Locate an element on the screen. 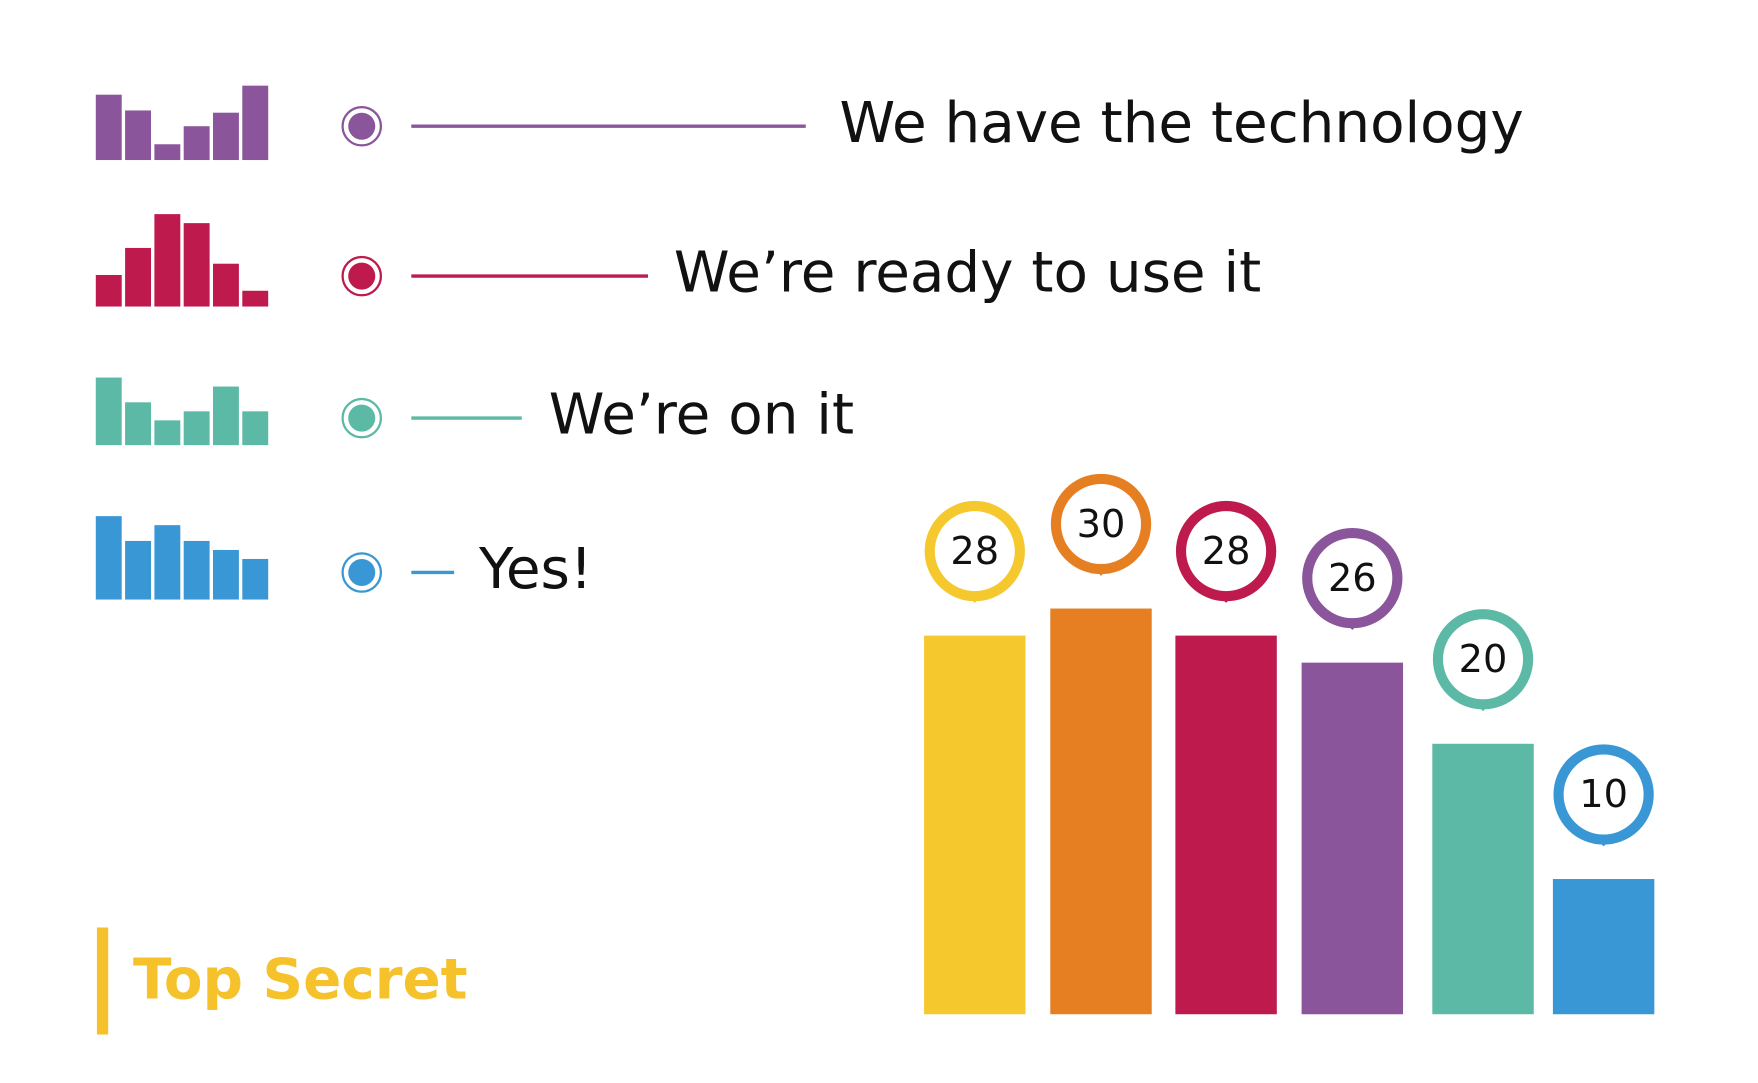 Image resolution: width=1758 pixels, height=1083 pixels. badge-bar is located at coordinates (102, 981).